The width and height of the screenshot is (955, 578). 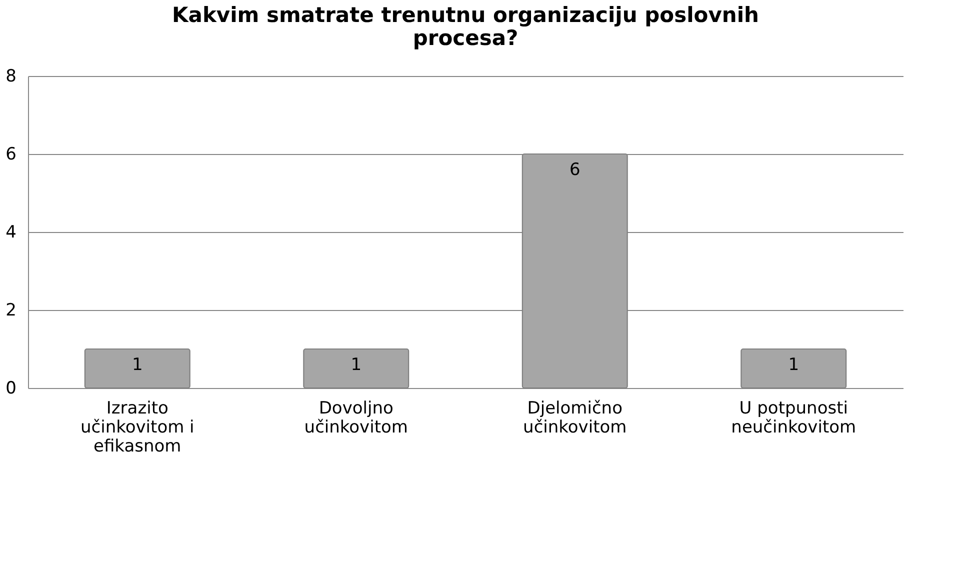 What do you see at coordinates (356, 418) in the screenshot?
I see `x-tick-label: Dovoljno učinkovitom` at bounding box center [356, 418].